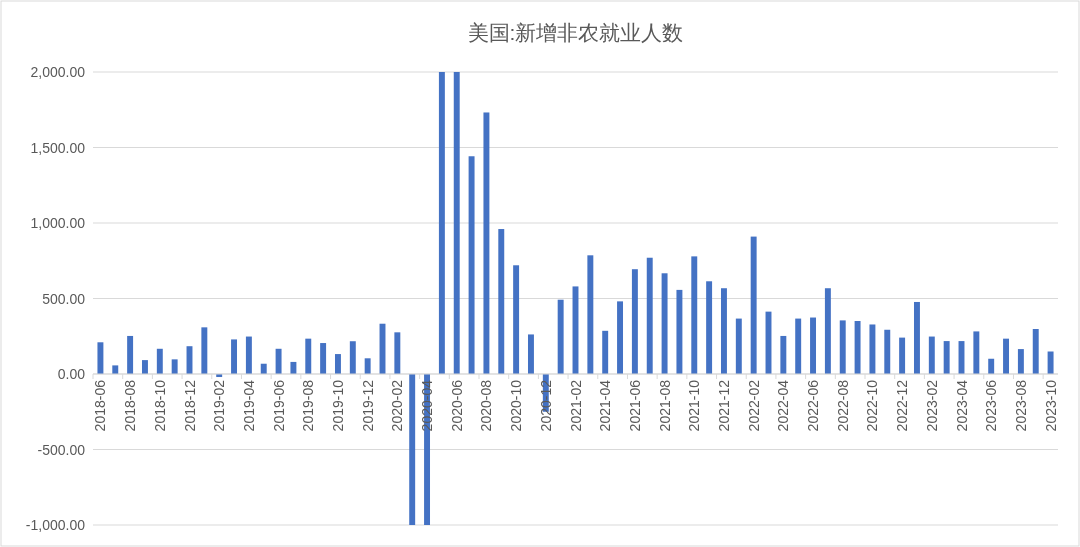 The image size is (1080, 547). Describe the element at coordinates (694, 405) in the screenshot. I see `x-tick-label: 2021-10` at that location.